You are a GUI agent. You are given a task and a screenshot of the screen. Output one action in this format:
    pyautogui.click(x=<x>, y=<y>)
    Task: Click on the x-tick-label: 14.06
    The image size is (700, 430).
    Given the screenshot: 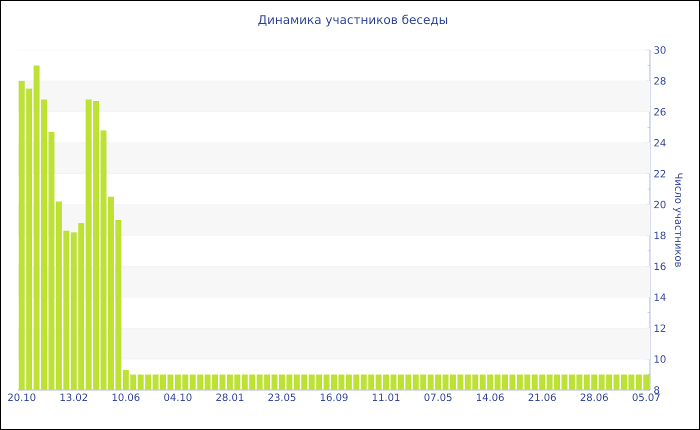 What is the action you would take?
    pyautogui.click(x=490, y=398)
    